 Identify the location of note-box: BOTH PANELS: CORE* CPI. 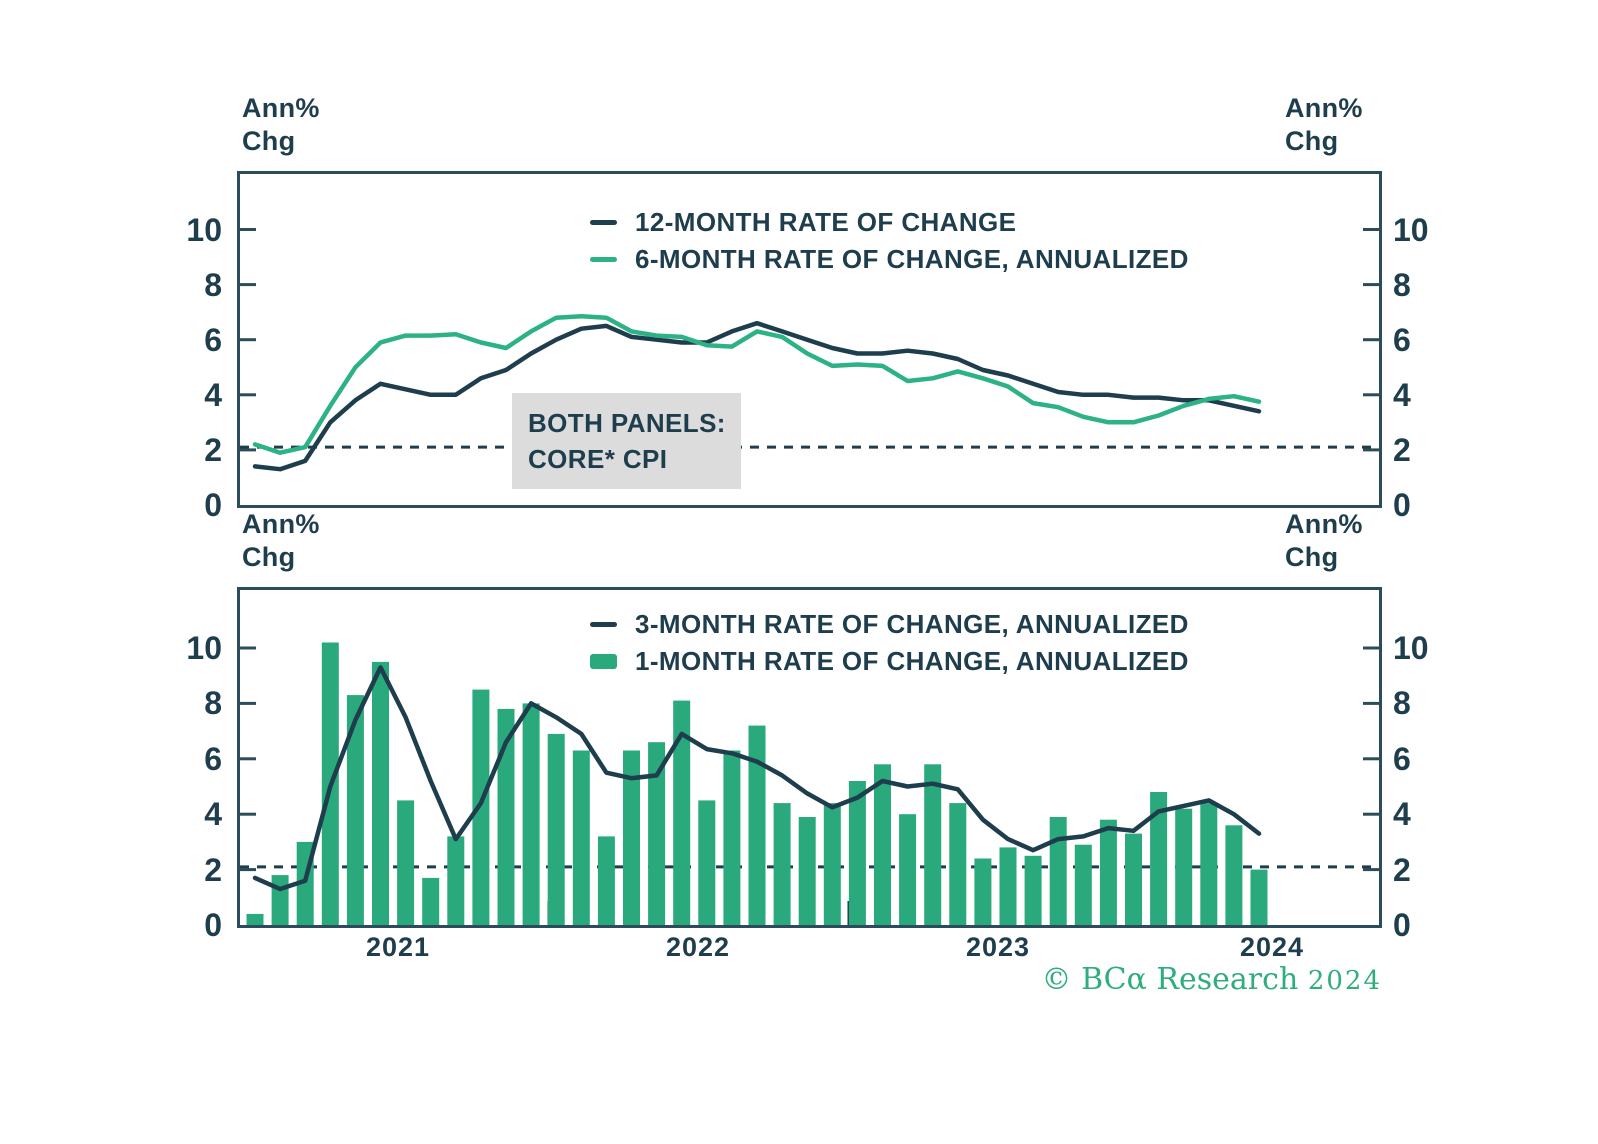
(626, 441).